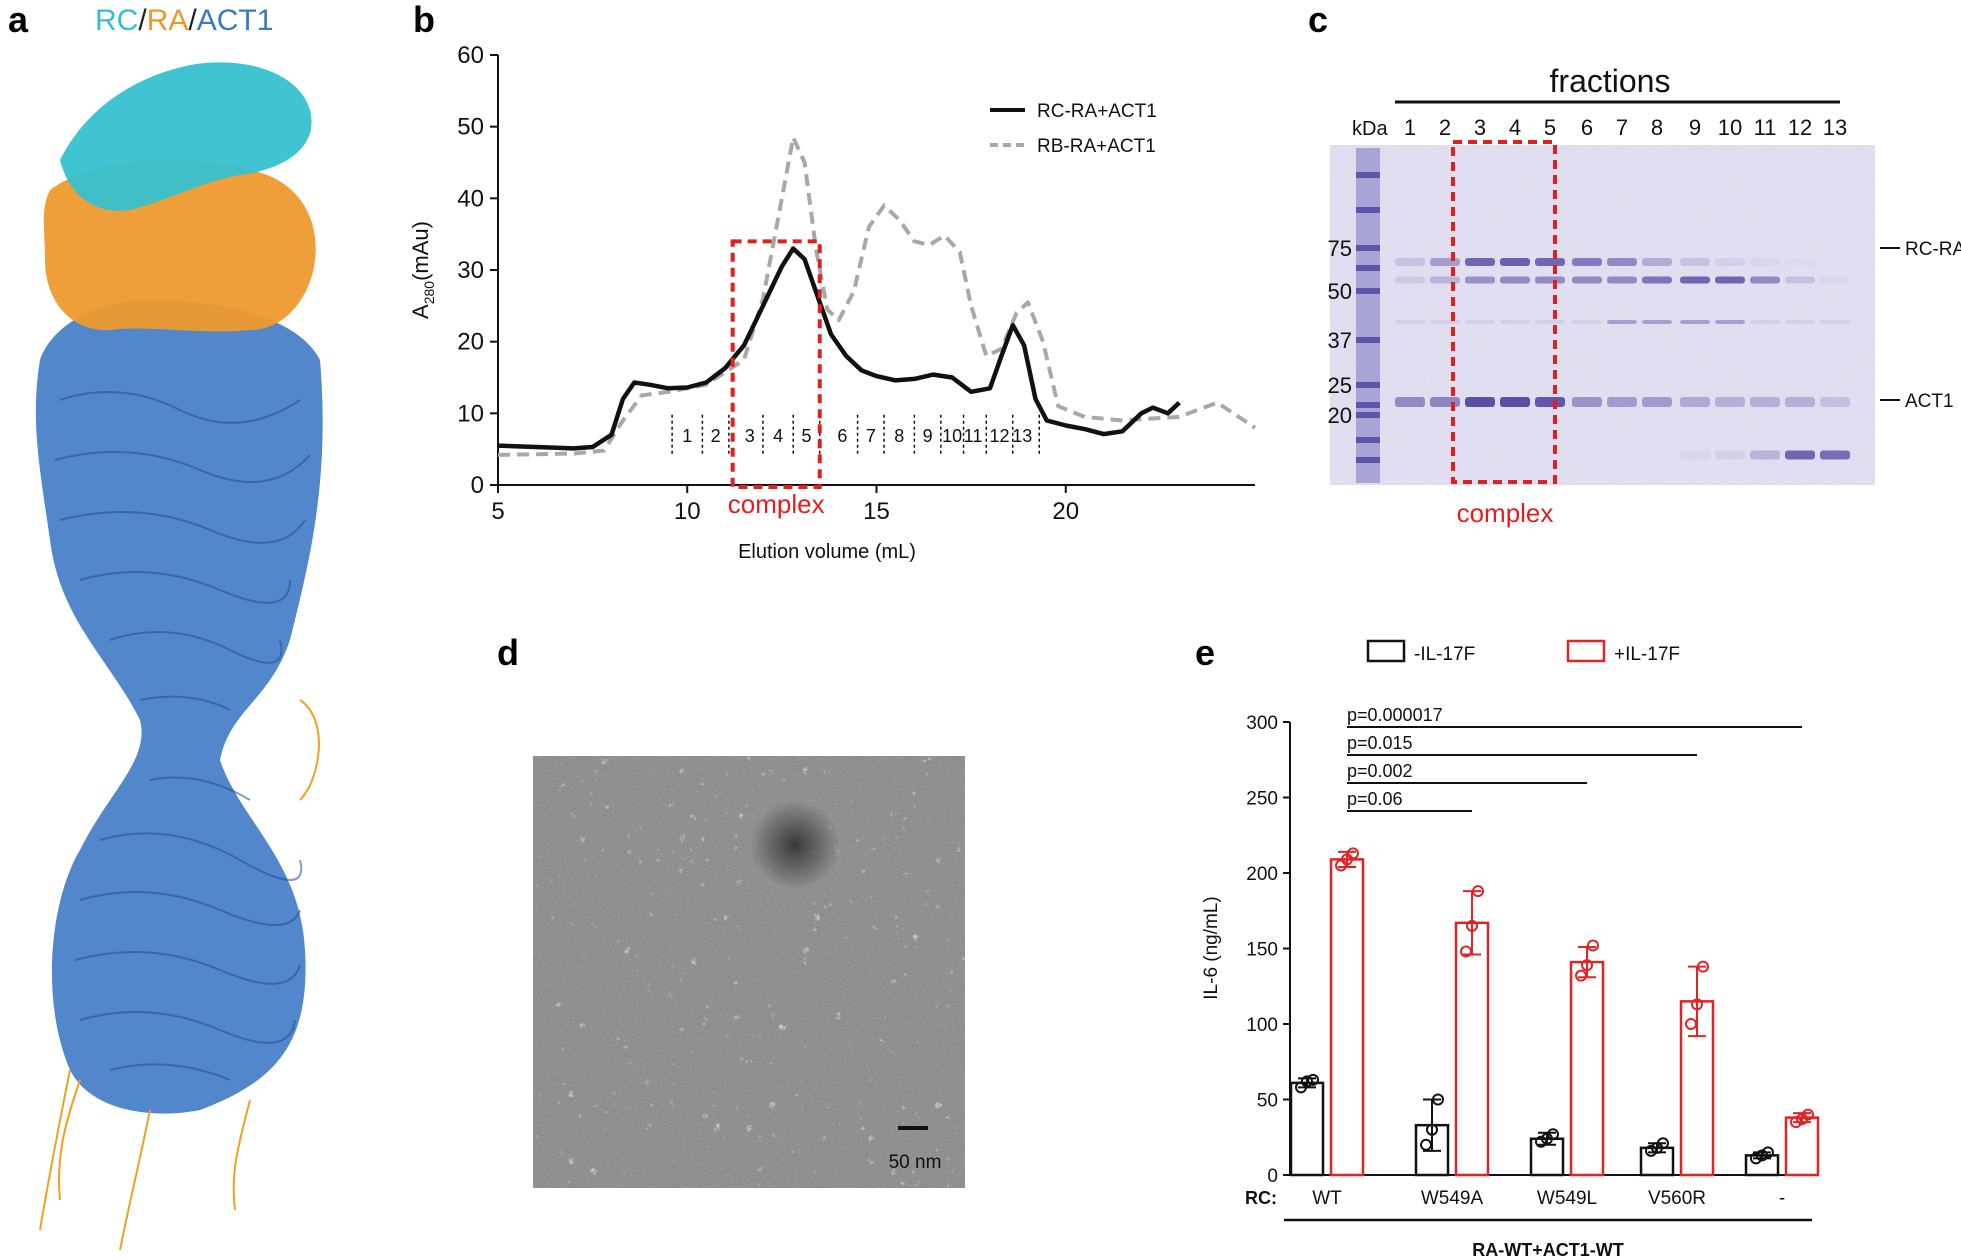 The width and height of the screenshot is (1961, 1260). What do you see at coordinates (477, 485) in the screenshot?
I see `b-y-tick-label: 0` at bounding box center [477, 485].